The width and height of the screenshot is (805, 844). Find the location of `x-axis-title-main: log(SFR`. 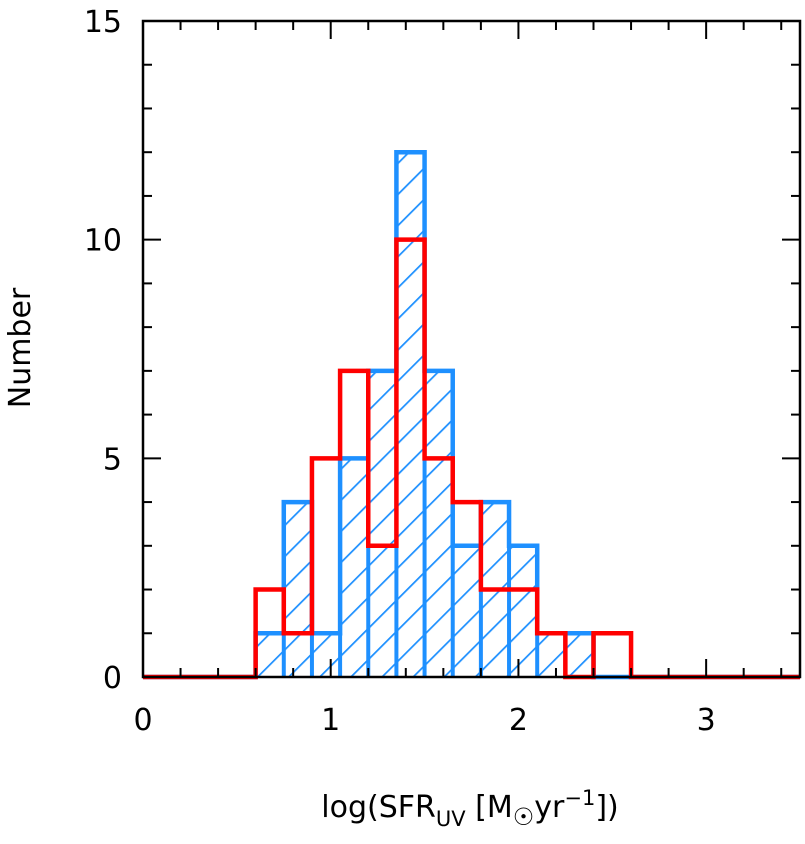

x-axis-title-main: log(SFR is located at coordinates (378, 807).